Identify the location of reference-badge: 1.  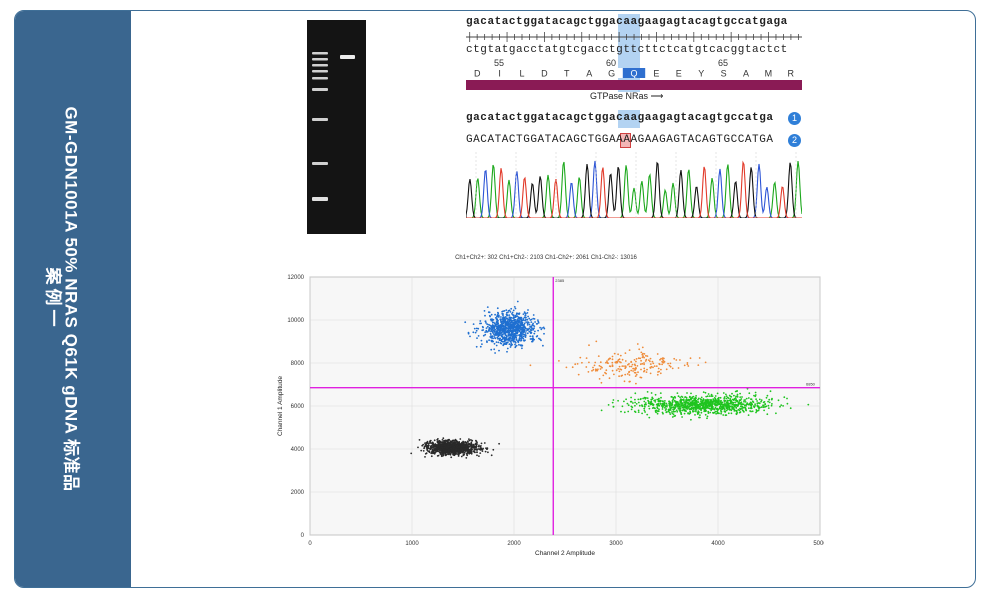
(794, 118).